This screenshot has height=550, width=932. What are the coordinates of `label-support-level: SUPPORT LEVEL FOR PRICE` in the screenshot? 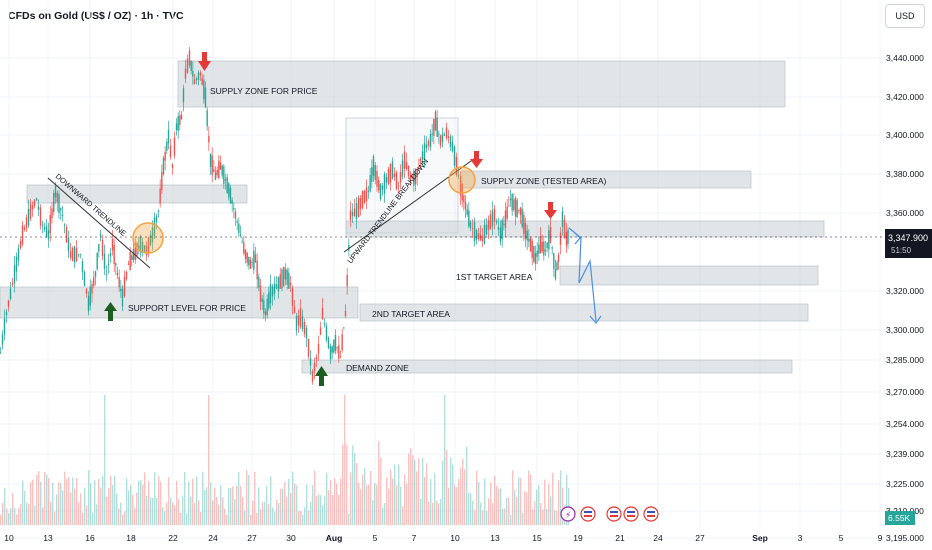 It's located at (187, 308).